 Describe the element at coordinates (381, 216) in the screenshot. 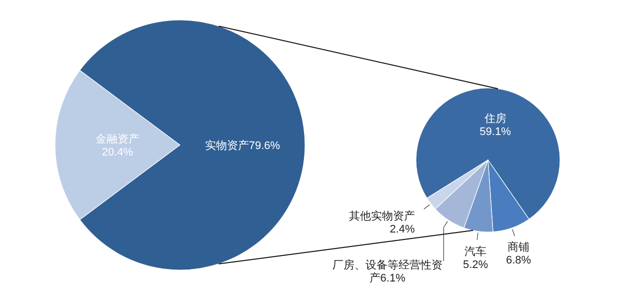

I see `slice-label: 其他实物资产` at that location.